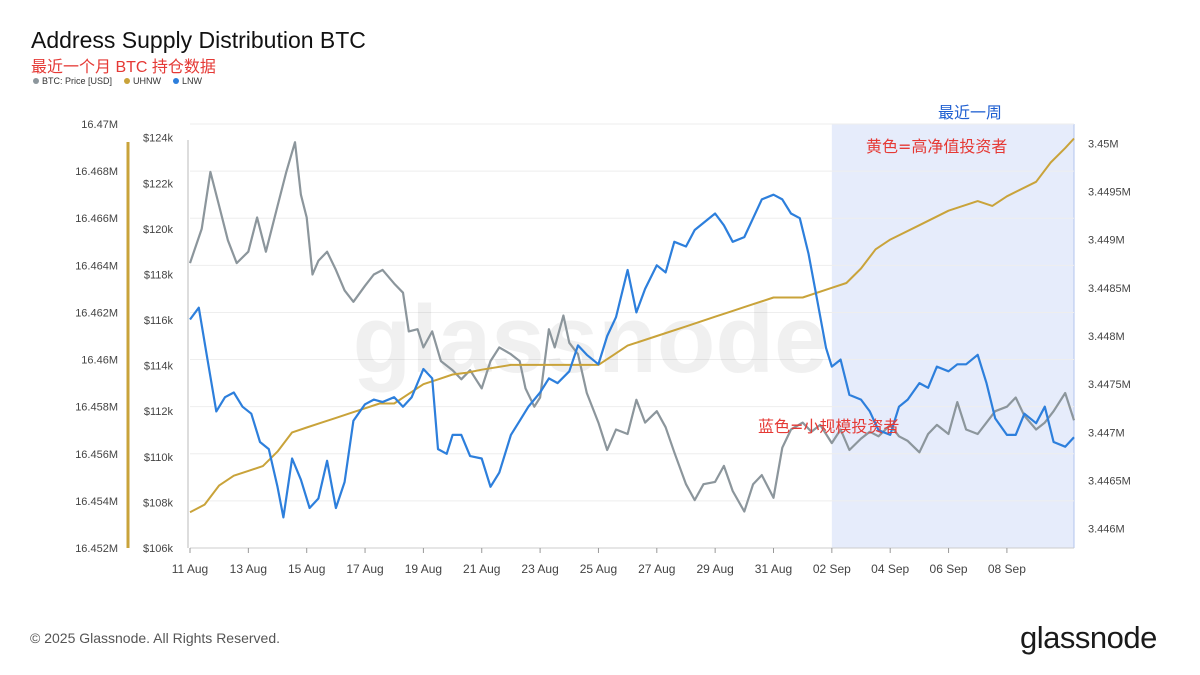  Describe the element at coordinates (96, 408) in the screenshot. I see `left-axis-tick-label: 16.458M` at that location.